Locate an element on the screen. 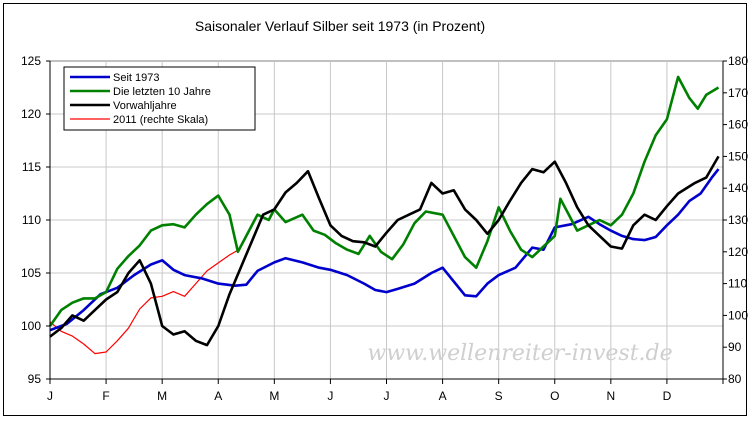 The height and width of the screenshot is (422, 750). x-tick-label: D is located at coordinates (667, 396).